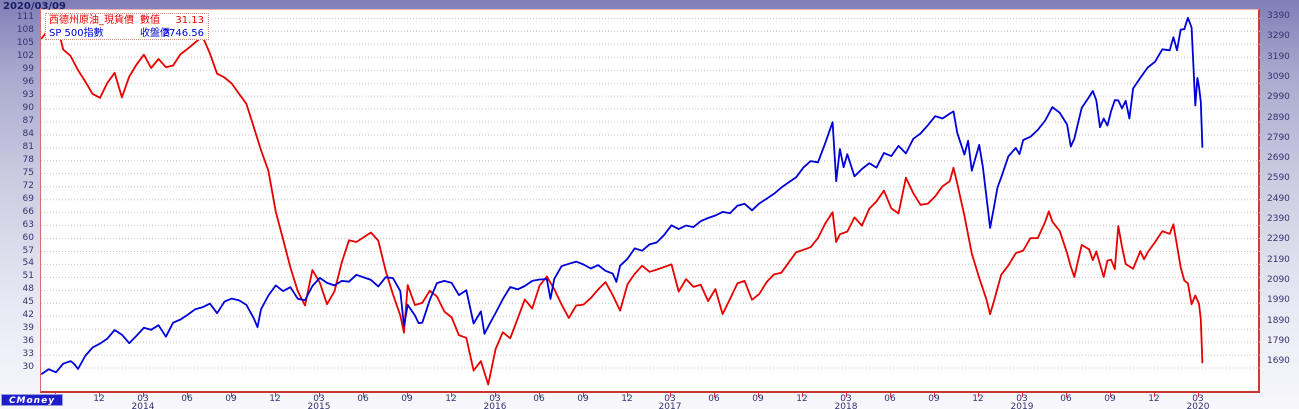  I want to click on right-axis-tick-label: 3390, so click(1278, 16).